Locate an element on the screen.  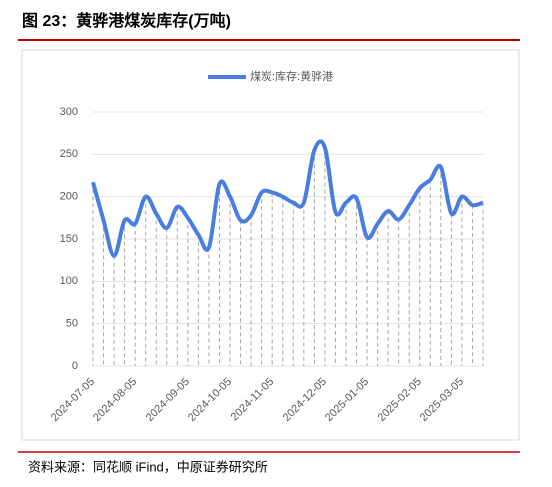
x-tick-label: 2024-08-05 is located at coordinates (115, 400).